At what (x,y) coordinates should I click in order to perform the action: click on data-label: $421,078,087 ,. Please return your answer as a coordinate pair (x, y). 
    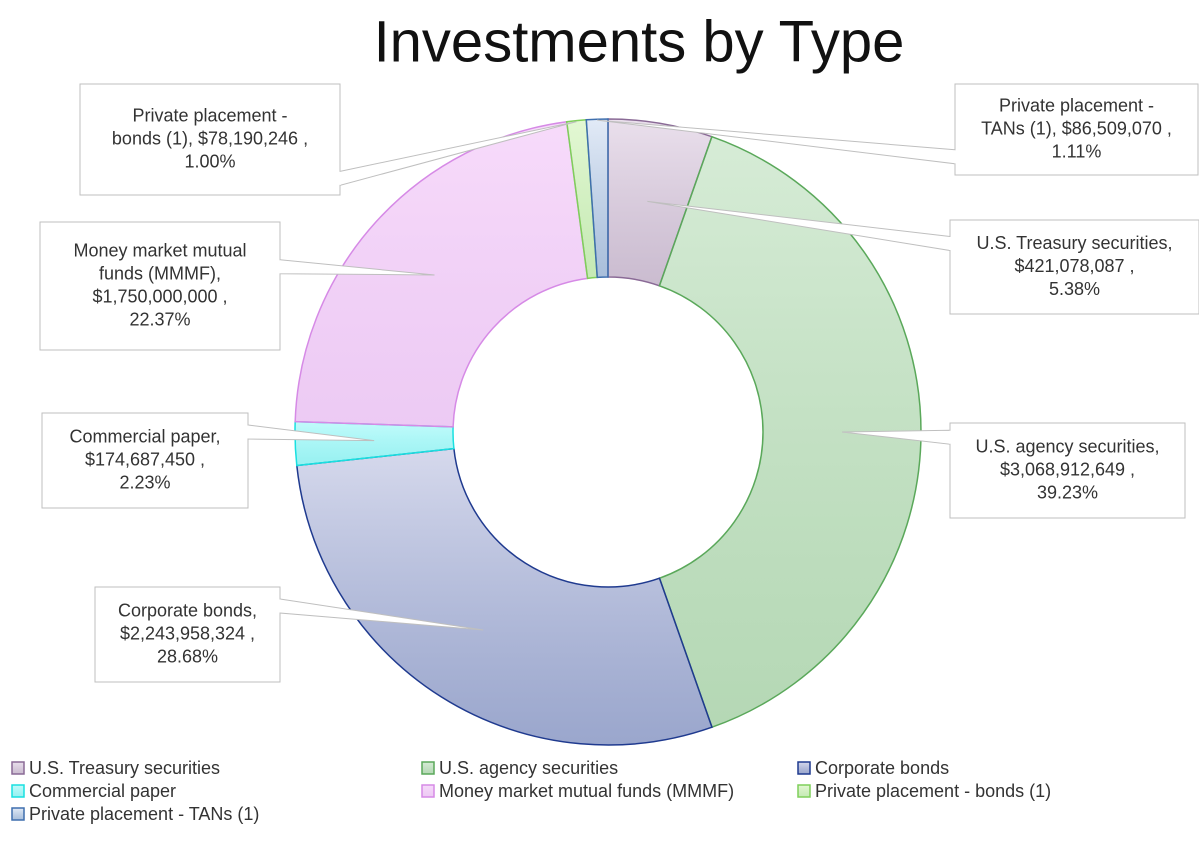
    Looking at the image, I should click on (1074, 266).